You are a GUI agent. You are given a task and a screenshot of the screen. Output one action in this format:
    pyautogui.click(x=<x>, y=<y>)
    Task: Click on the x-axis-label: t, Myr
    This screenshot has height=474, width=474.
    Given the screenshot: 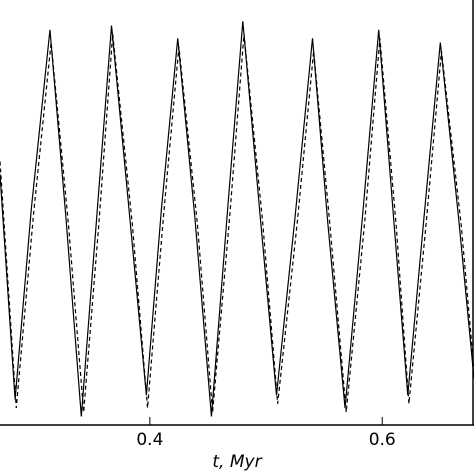 What is the action you would take?
    pyautogui.click(x=237, y=462)
    